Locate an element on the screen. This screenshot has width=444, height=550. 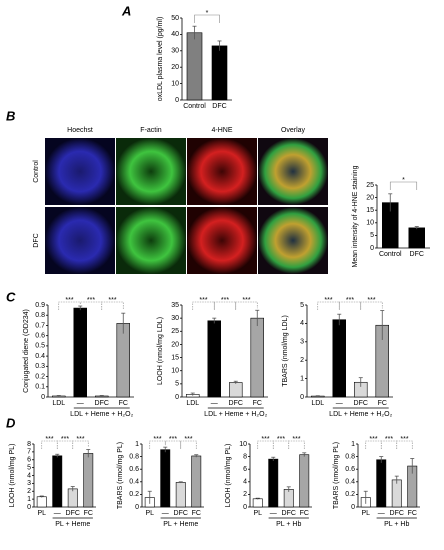
x-tick-label: Control is located at coordinates (194, 106).